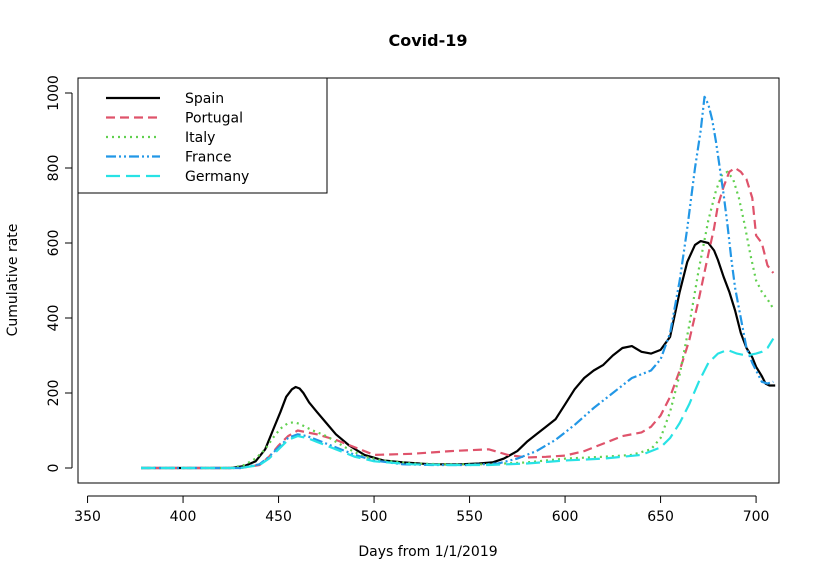  What do you see at coordinates (756, 517) in the screenshot?
I see `x-tick-label: 700` at bounding box center [756, 517].